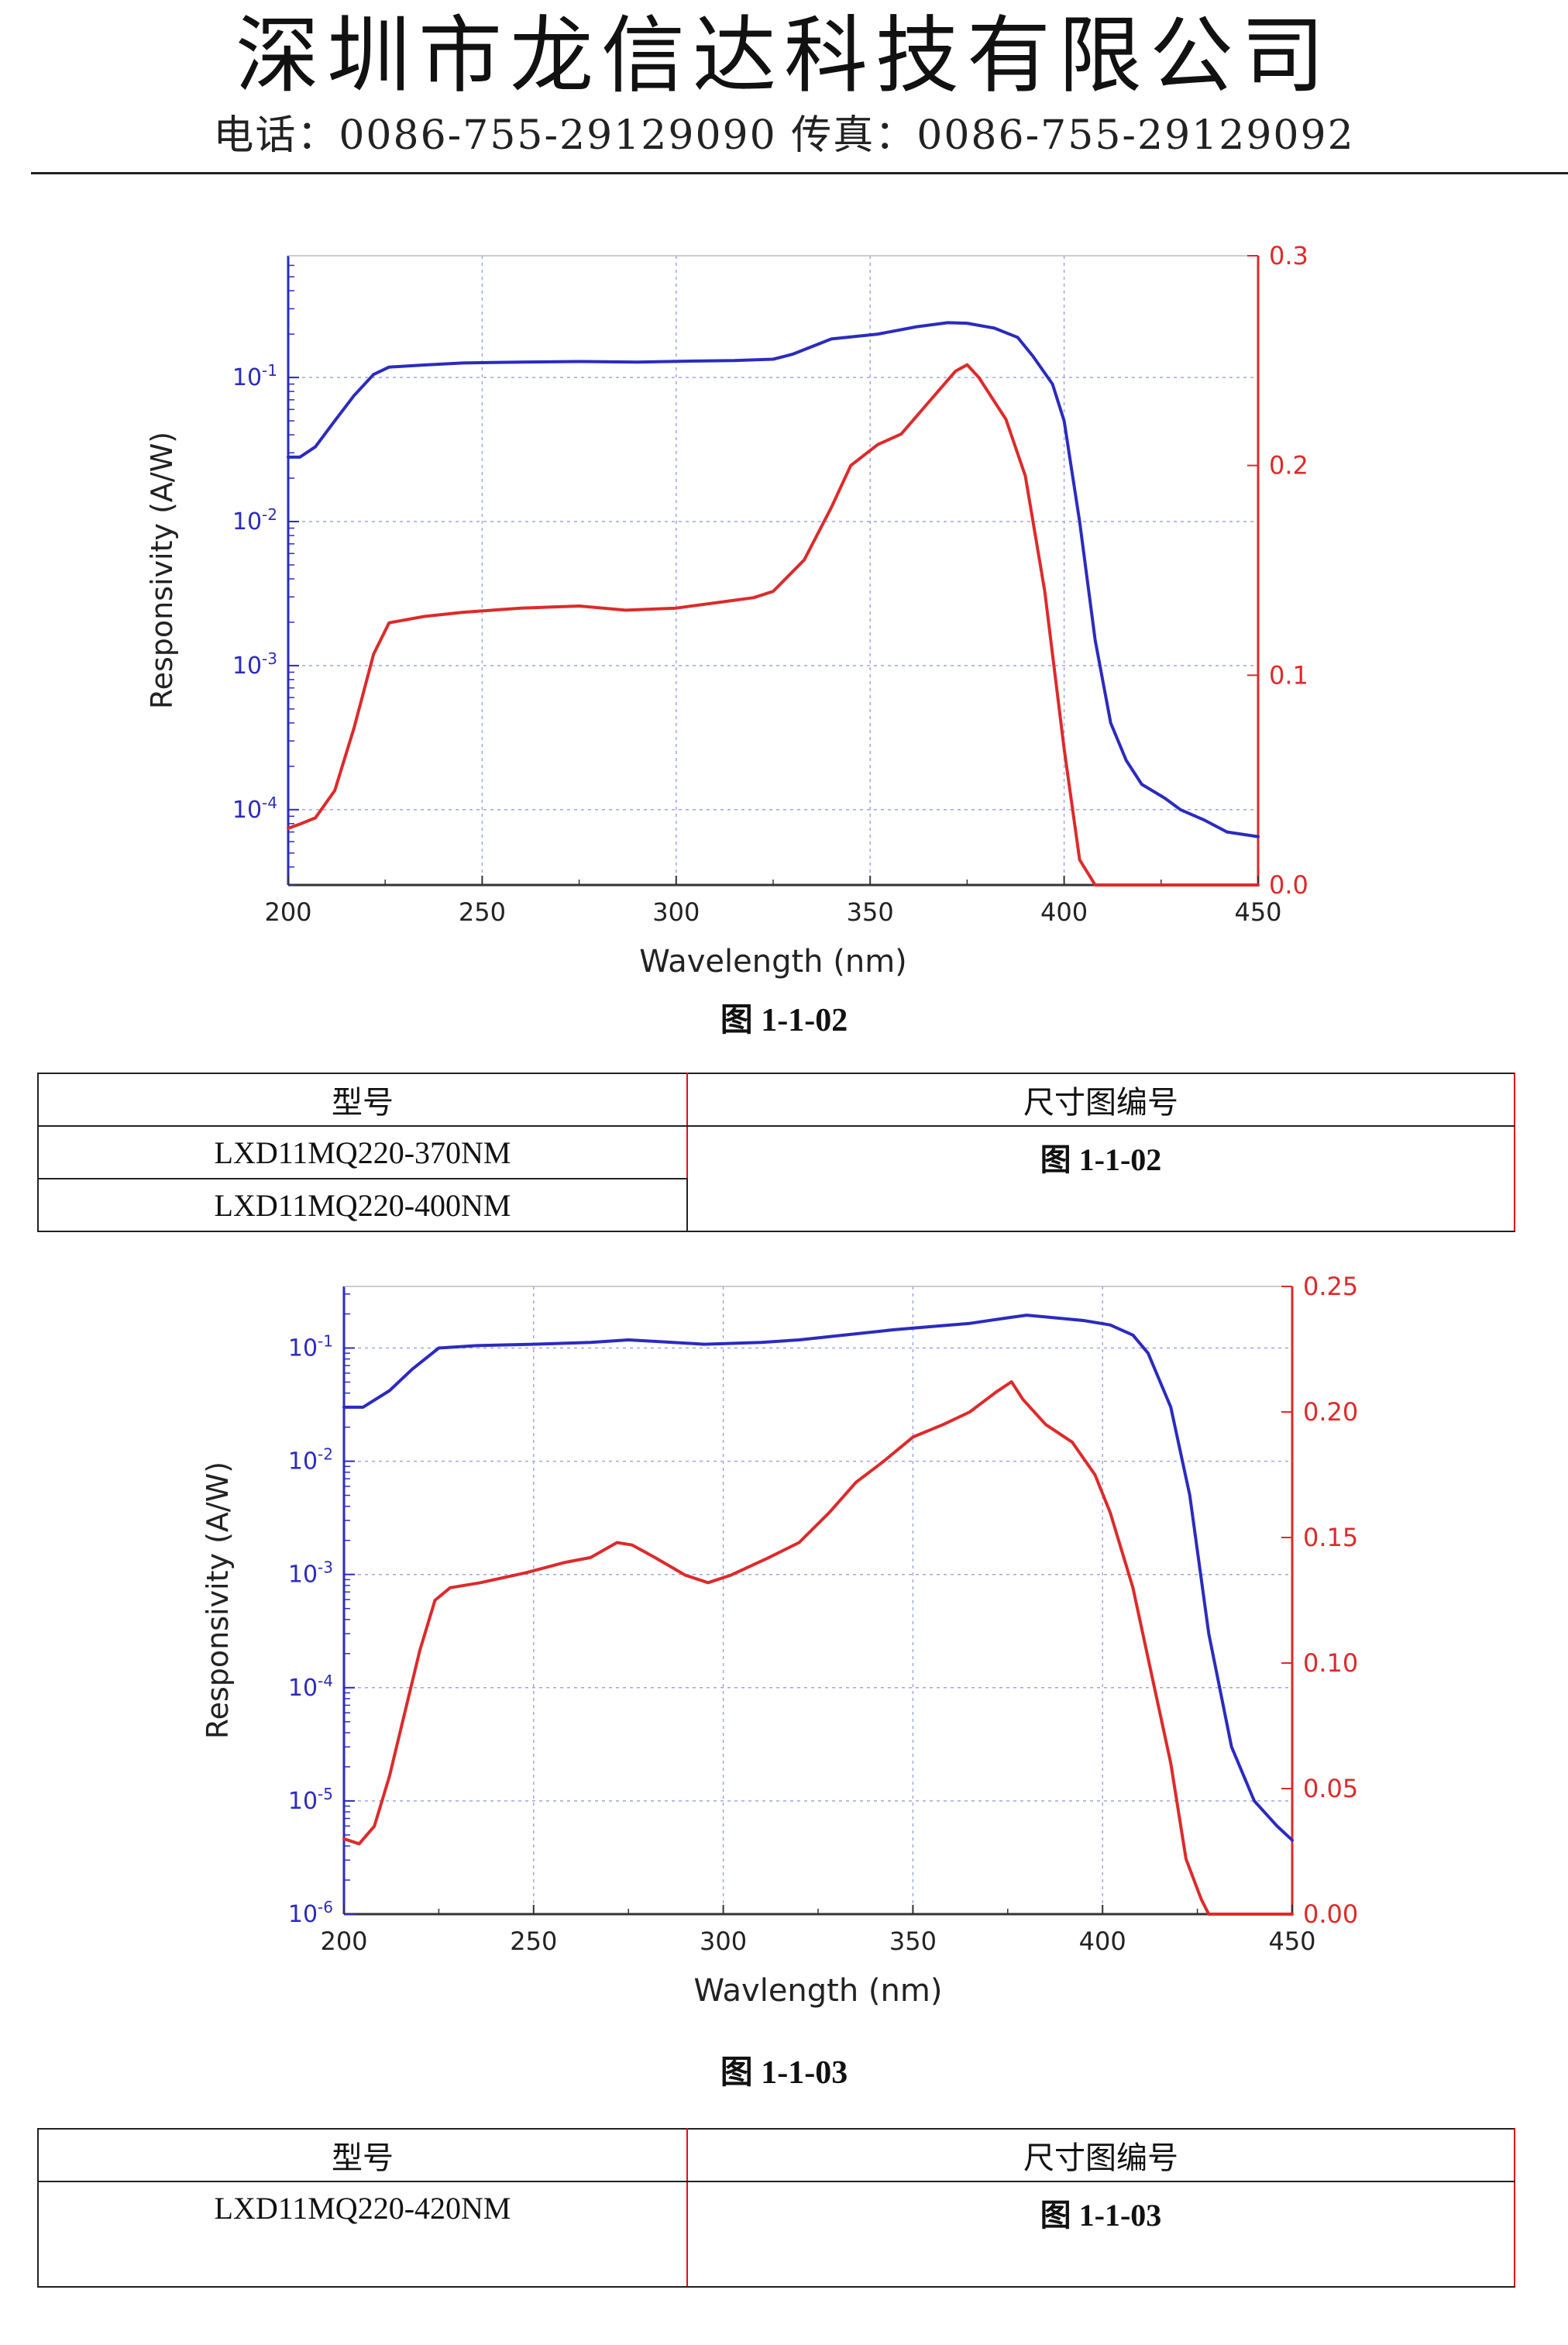 This screenshot has width=1568, height=2345. I want to click on left-tick-label: 10⁻⁵, so click(310, 1800).